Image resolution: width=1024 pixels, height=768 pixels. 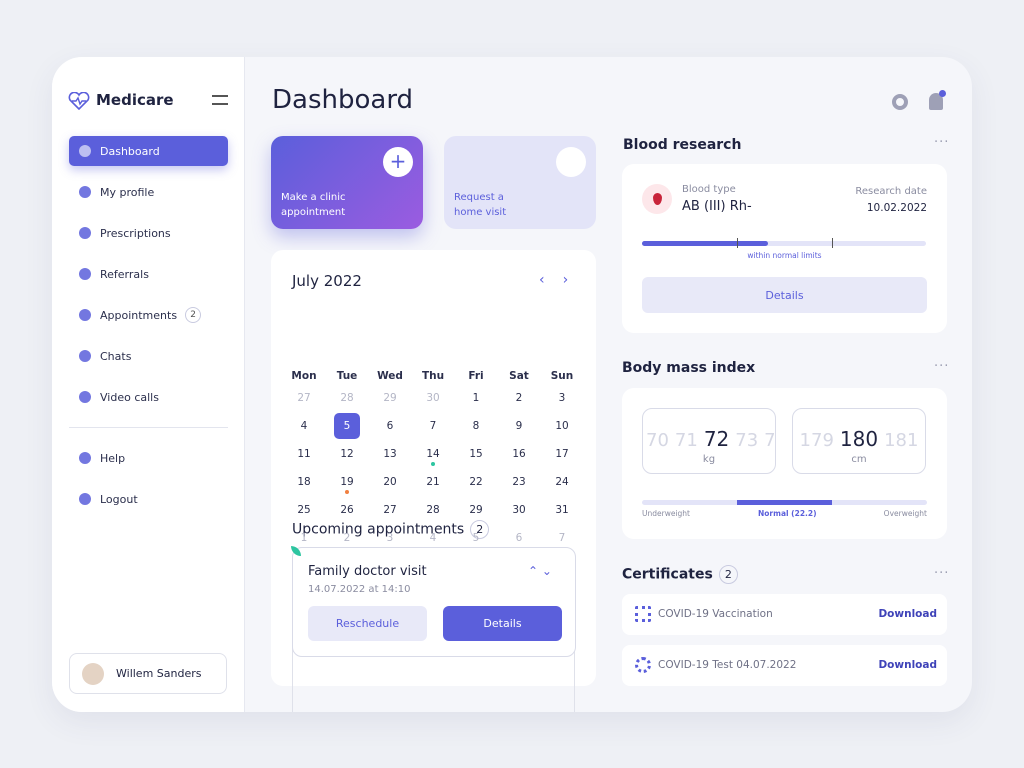 I want to click on user-button: Willem Sanders, so click(x=148, y=673).